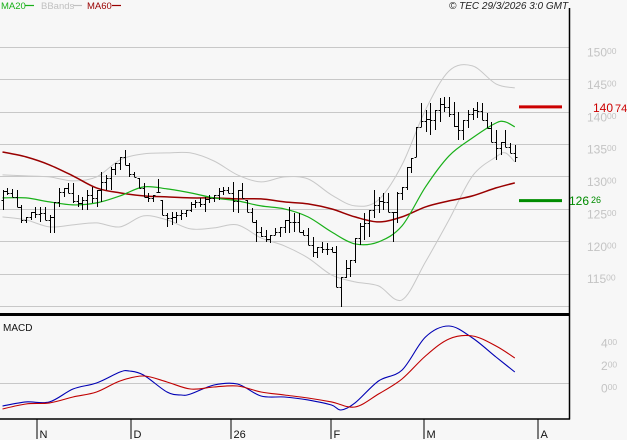 Image resolution: width=627 pixels, height=440 pixels. I want to click on x-tick-label: M, so click(431, 434).